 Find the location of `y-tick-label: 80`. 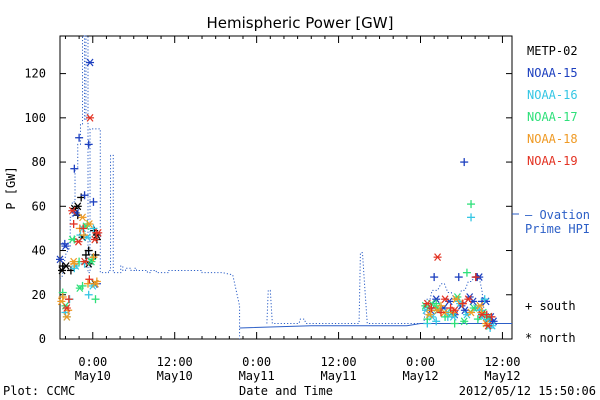

y-tick-label: 80 is located at coordinates (39, 162).